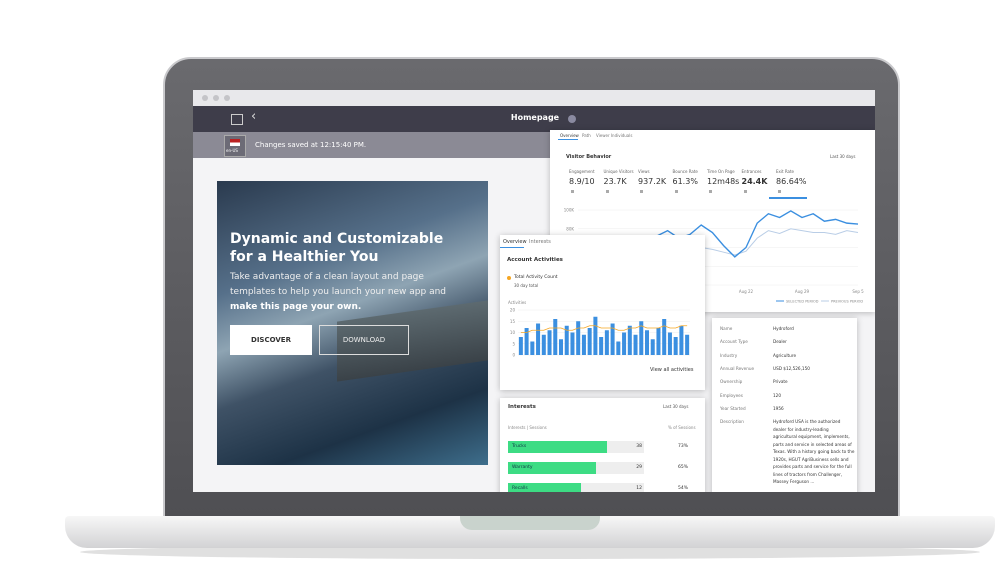 This screenshot has height=562, width=1000. What do you see at coordinates (726, 328) in the screenshot?
I see `field-label: Name` at bounding box center [726, 328].